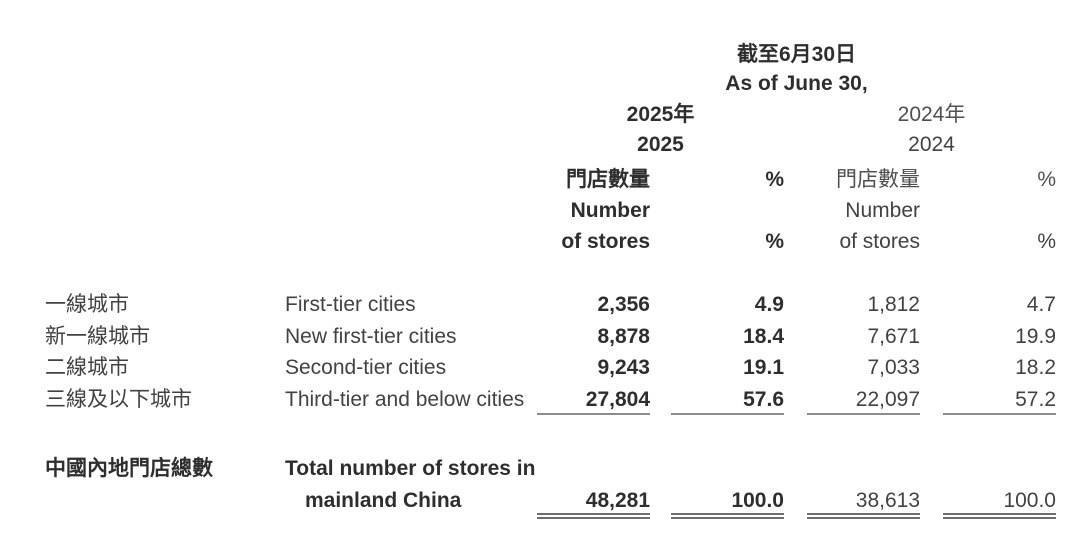  Describe the element at coordinates (893, 336) in the screenshot. I see `cell-2024-stores: 7,671` at that location.